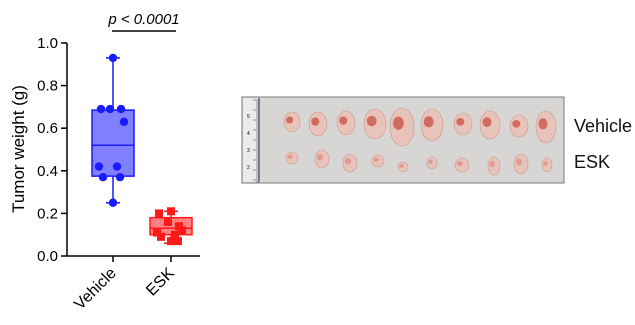 The height and width of the screenshot is (325, 635). What do you see at coordinates (47, 86) in the screenshot?
I see `y-tick-label: 0.8` at bounding box center [47, 86].